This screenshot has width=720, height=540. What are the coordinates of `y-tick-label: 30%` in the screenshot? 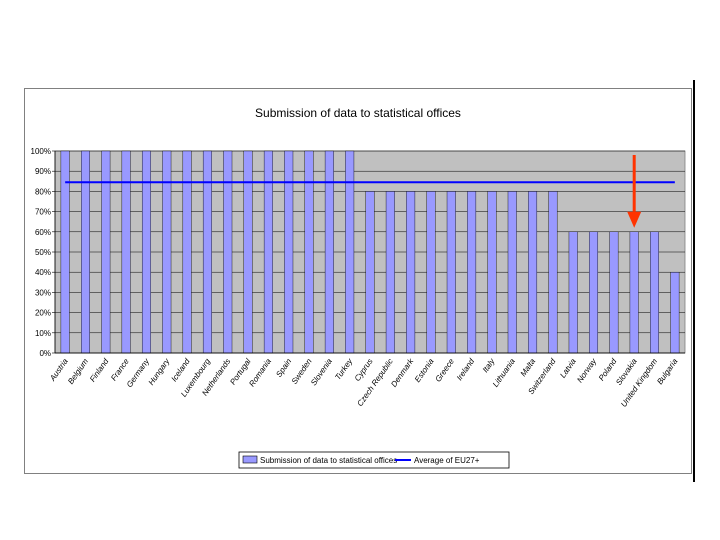 It's located at (43, 292).